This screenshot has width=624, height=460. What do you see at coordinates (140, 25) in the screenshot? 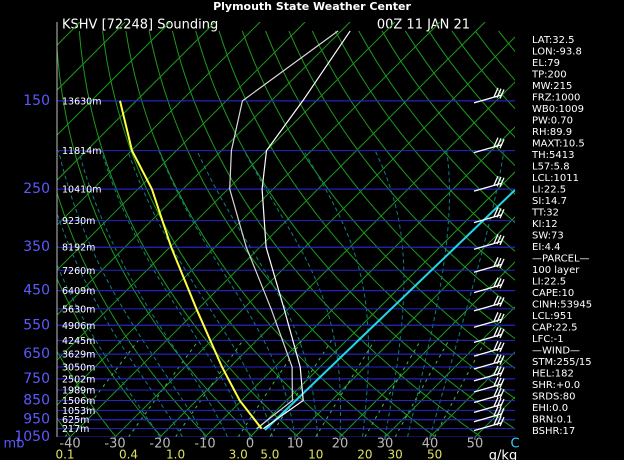
I see `station: KSHV [72248] Sounding` at bounding box center [140, 25].